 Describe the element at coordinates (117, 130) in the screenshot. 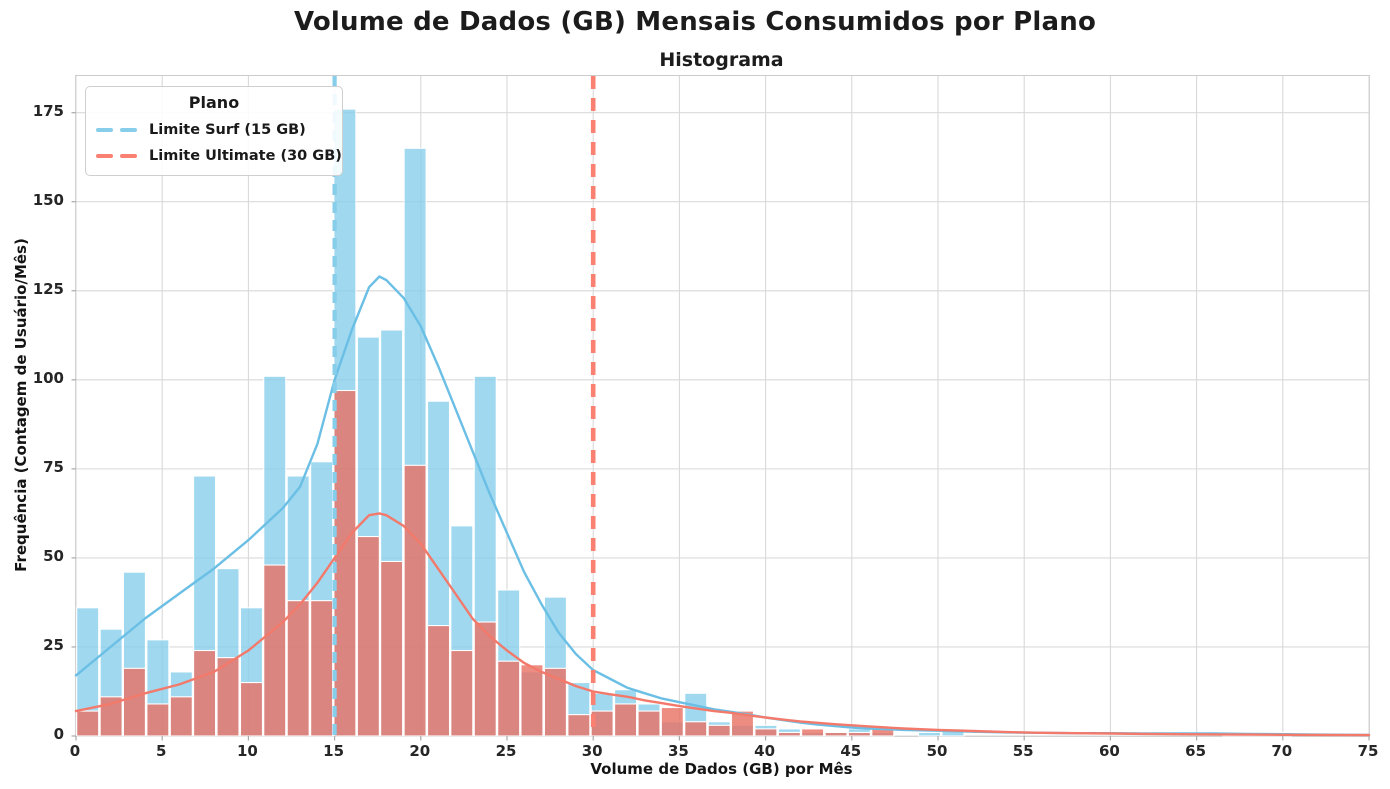

I see `dashed-line-swatch-surf-icon` at that location.